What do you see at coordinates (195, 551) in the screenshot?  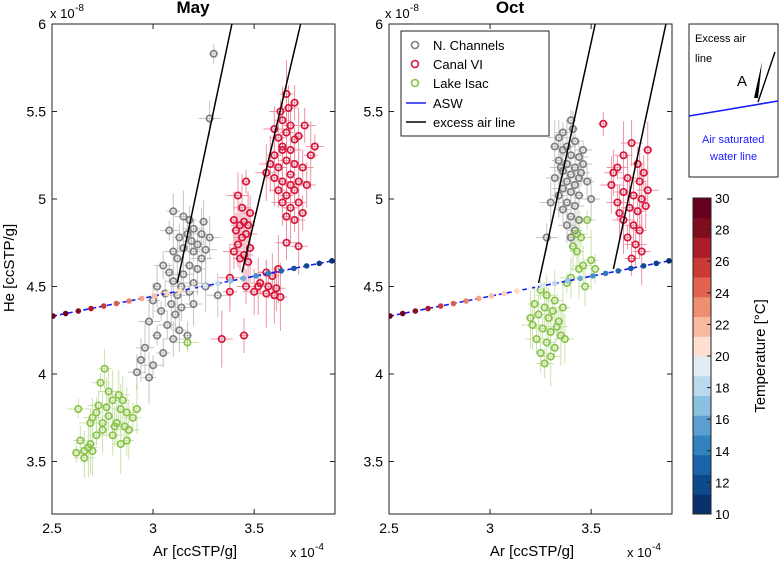 I see `may-xlabel: Ar [ccSTP/g]` at bounding box center [195, 551].